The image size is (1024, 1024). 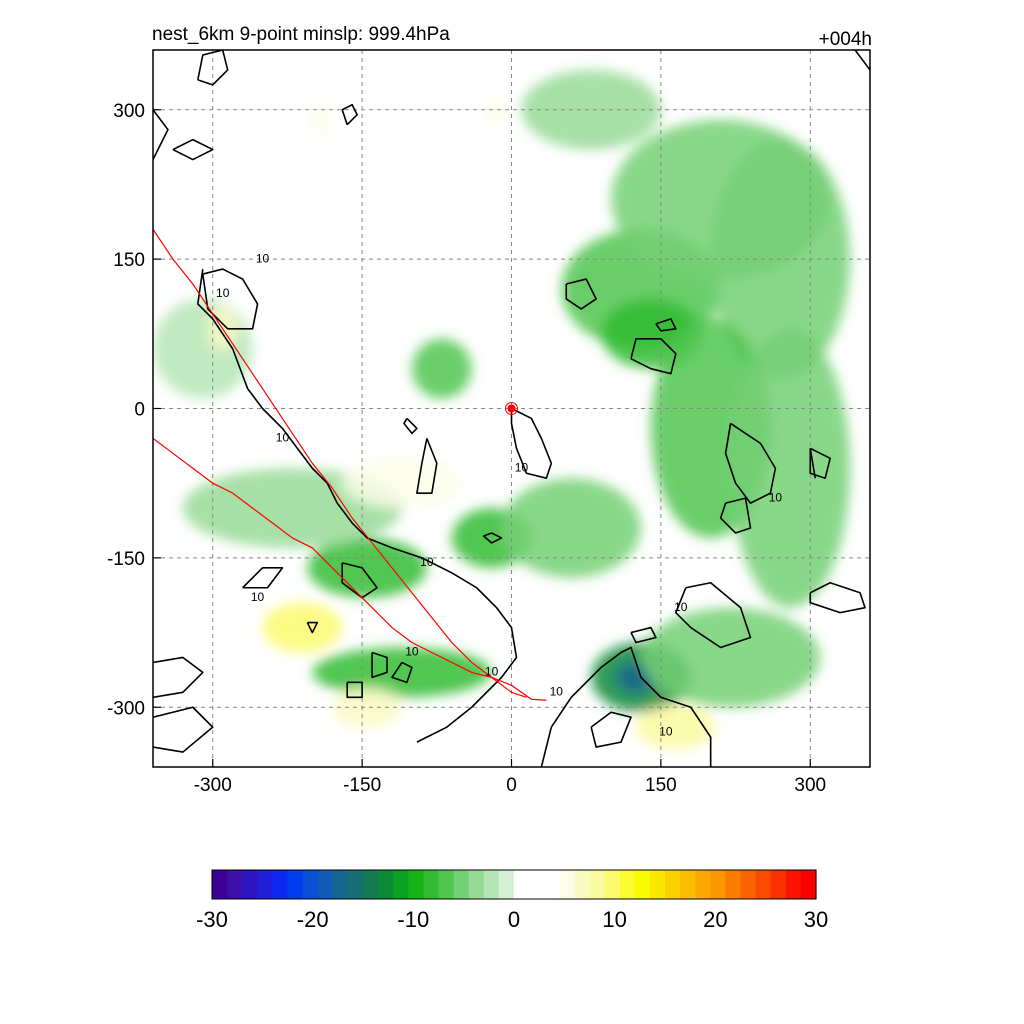 I want to click on contour-label-8: 10, so click(x=557, y=691).